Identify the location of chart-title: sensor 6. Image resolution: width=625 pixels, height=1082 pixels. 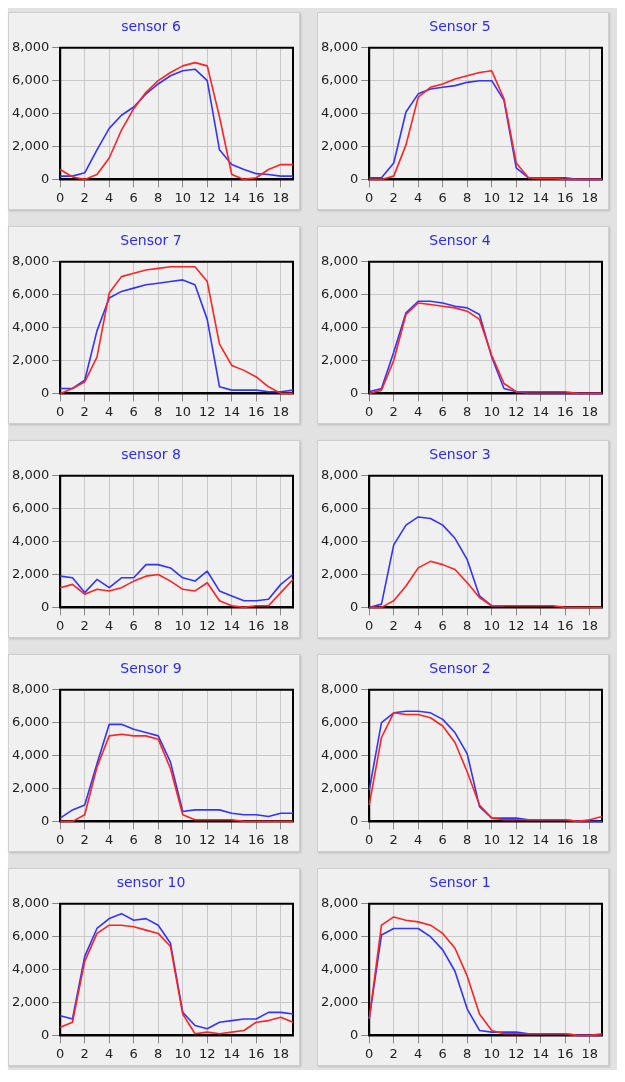
(151, 26).